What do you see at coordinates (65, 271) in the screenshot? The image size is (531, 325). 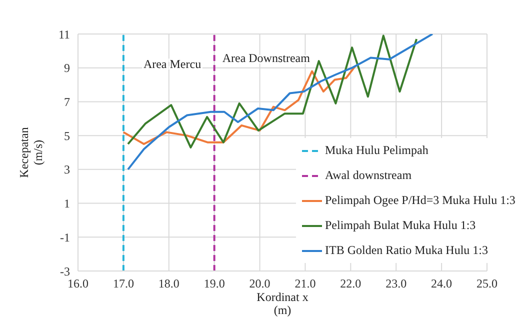 I see `y-tick-label: -3` at bounding box center [65, 271].